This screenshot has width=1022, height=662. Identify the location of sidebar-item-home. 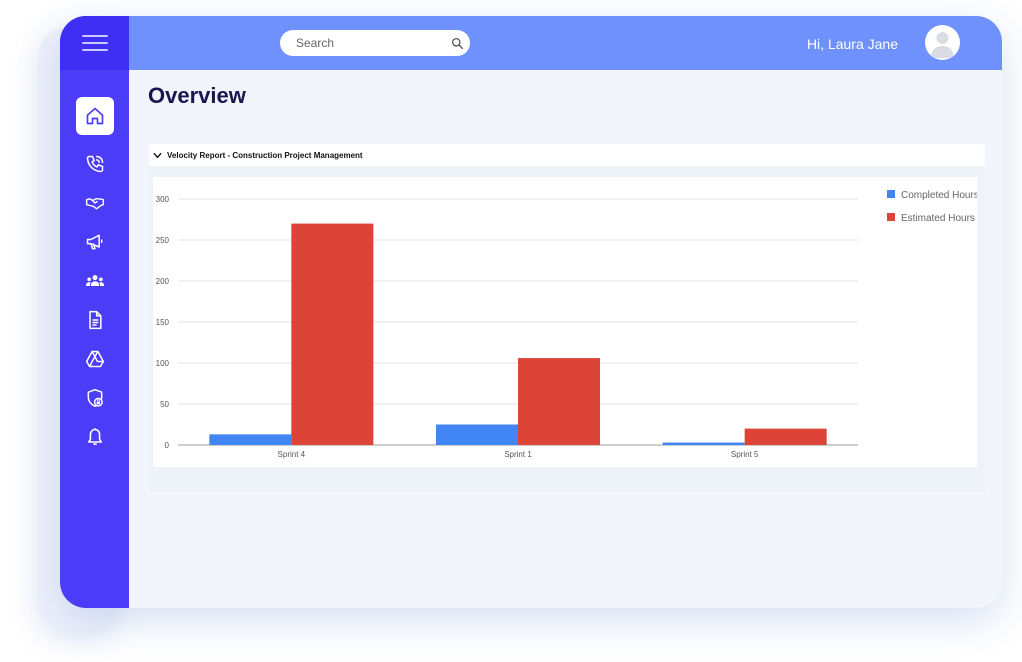
(94, 116).